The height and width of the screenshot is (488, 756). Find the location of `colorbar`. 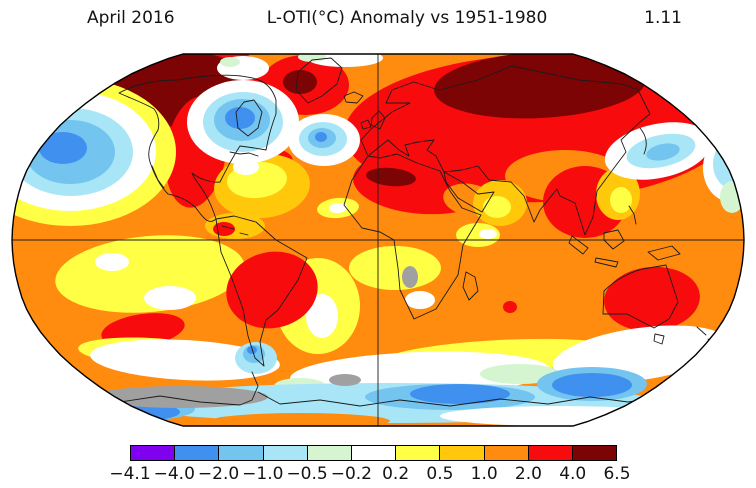

colorbar is located at coordinates (373, 453).